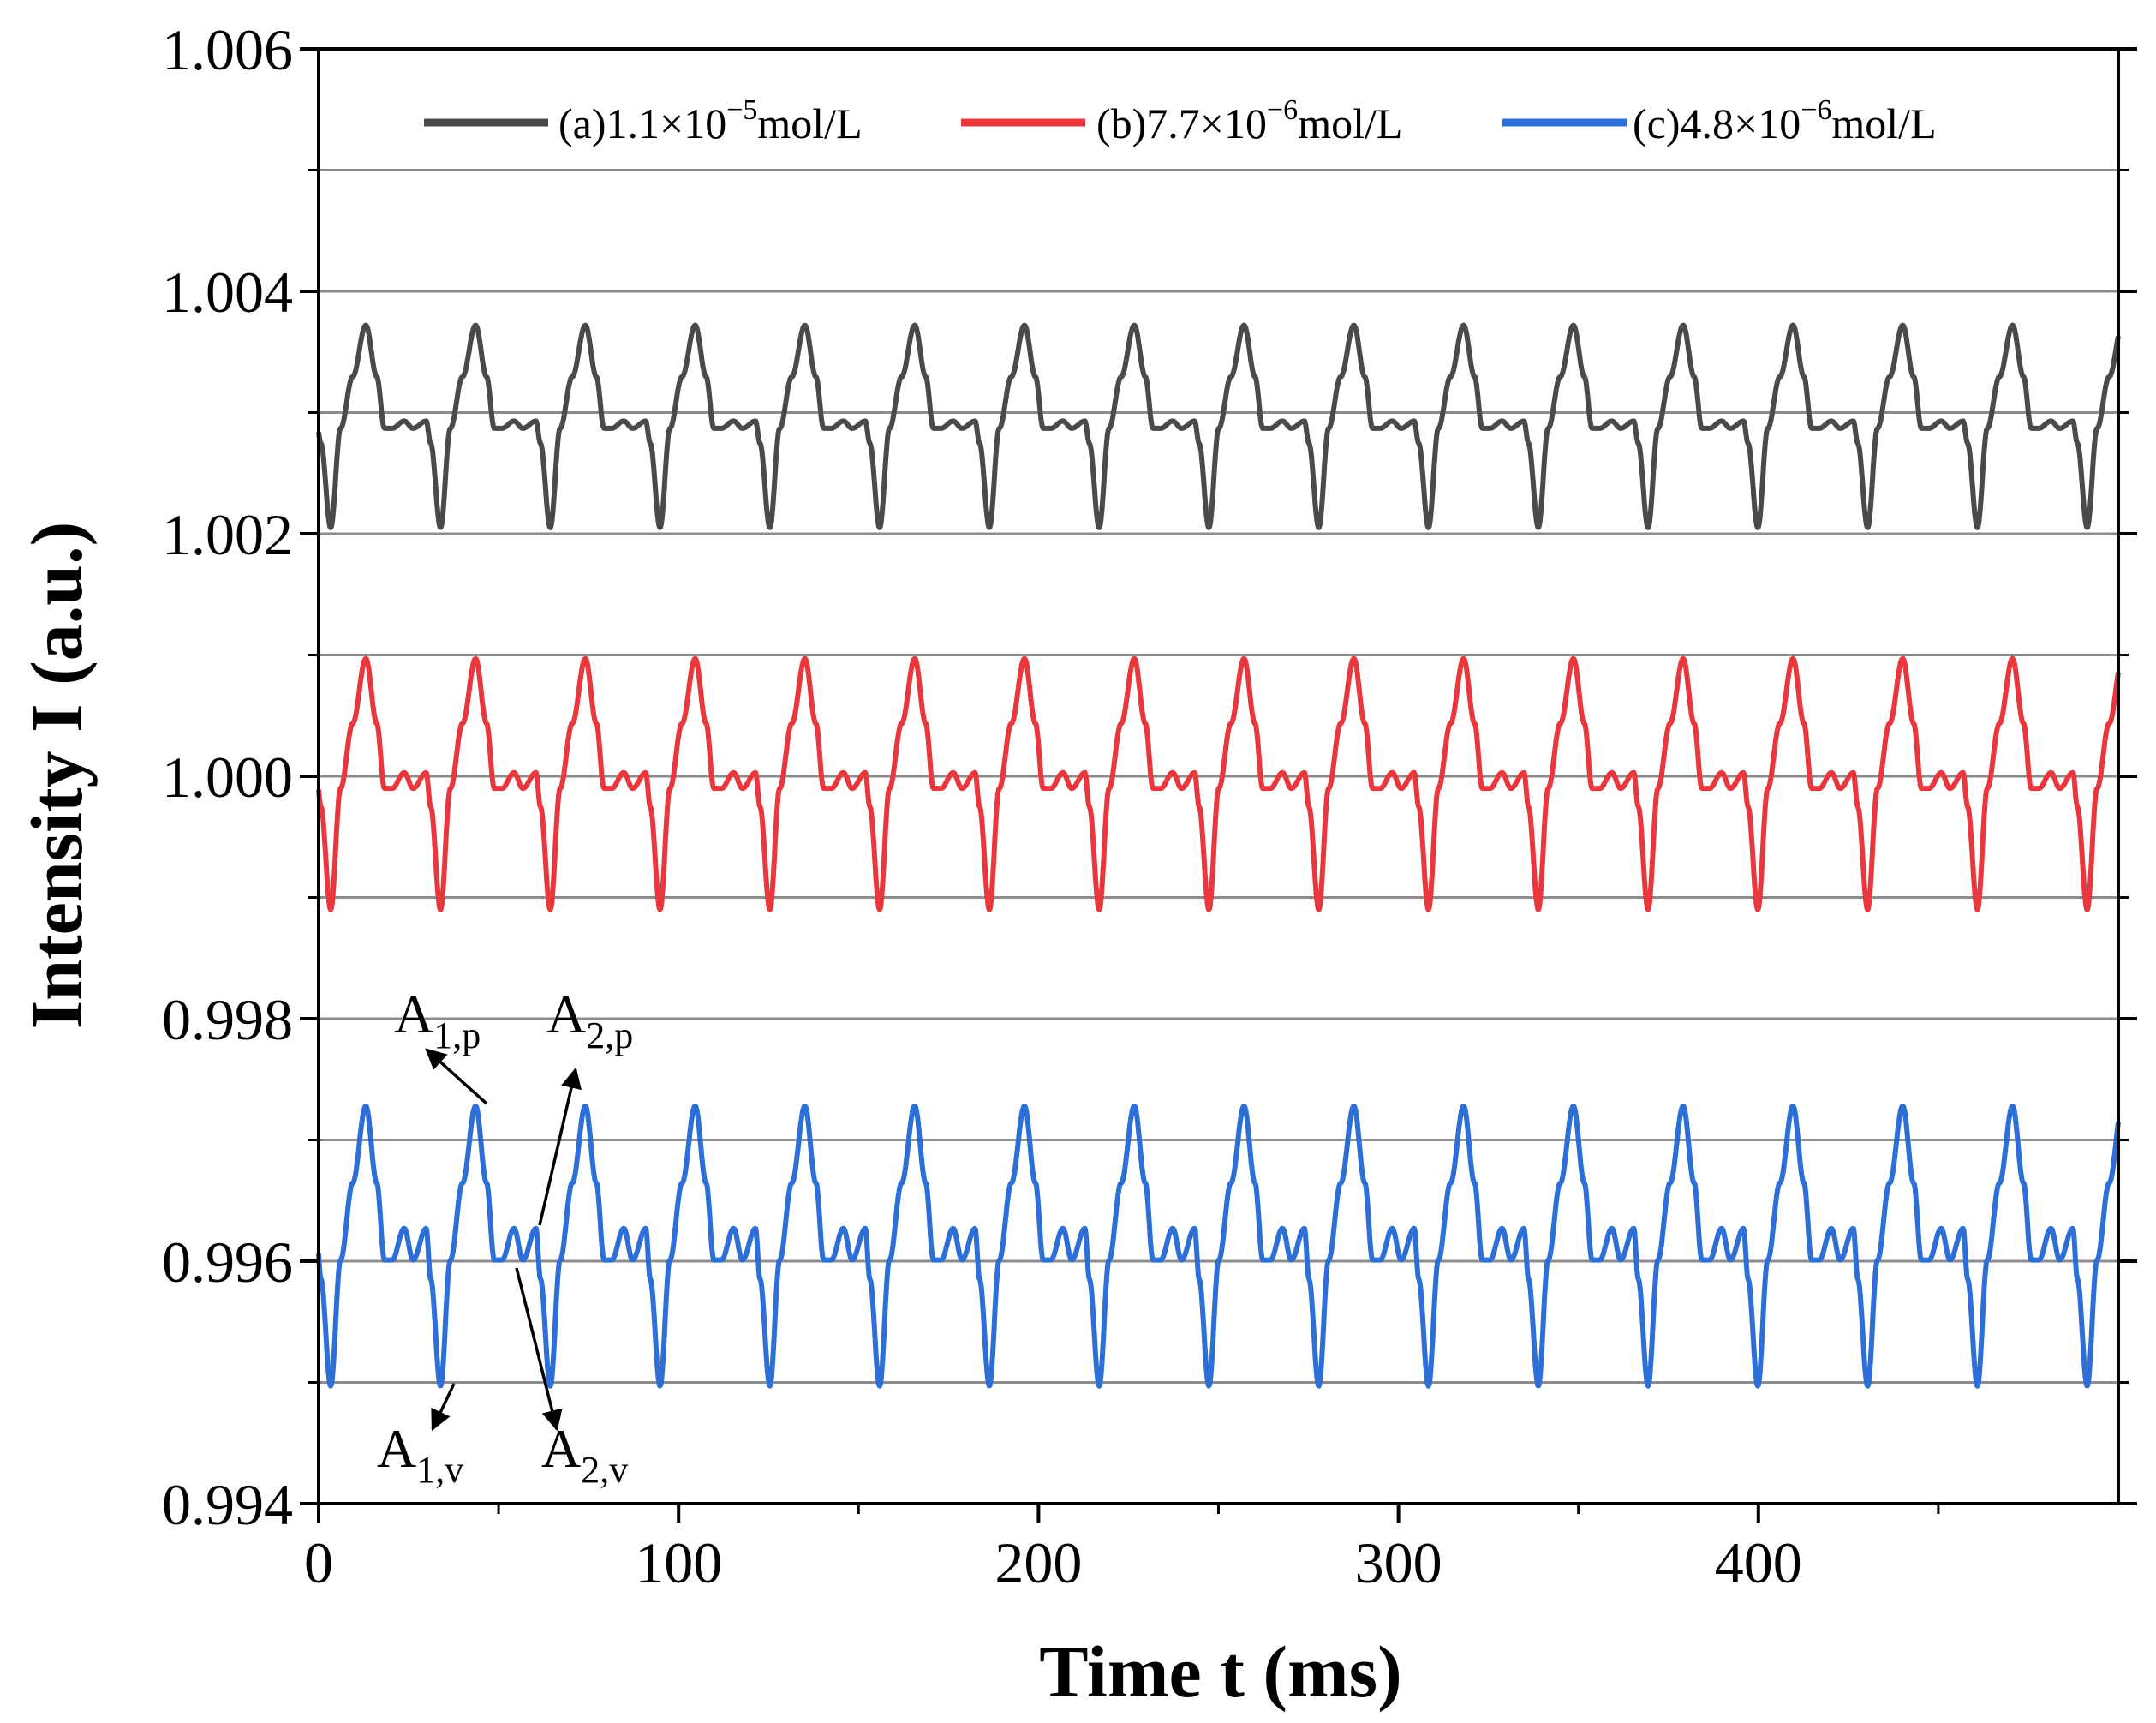 Image resolution: width=2156 pixels, height=1723 pixels. Describe the element at coordinates (227, 1020) in the screenshot. I see `y-tick-label-2: 0.998` at that location.